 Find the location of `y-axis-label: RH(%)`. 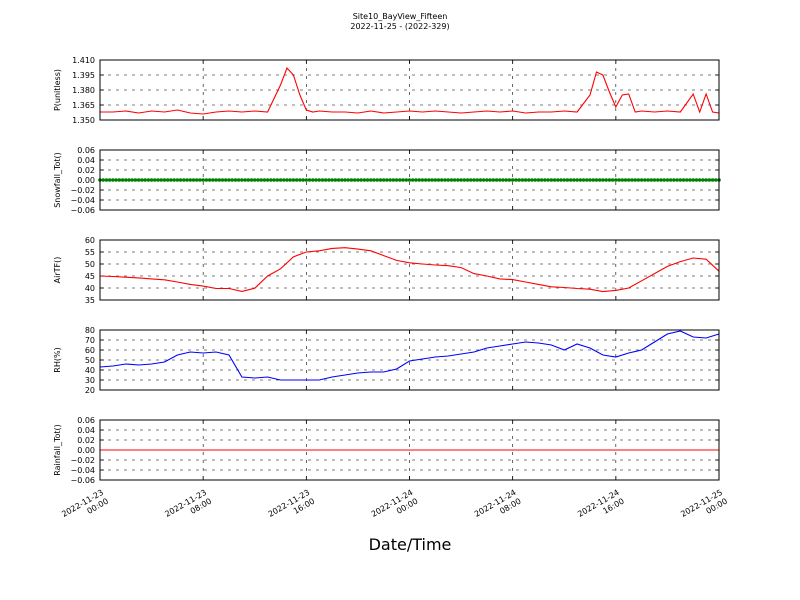

y-axis-label: RH(%) is located at coordinates (57, 359).